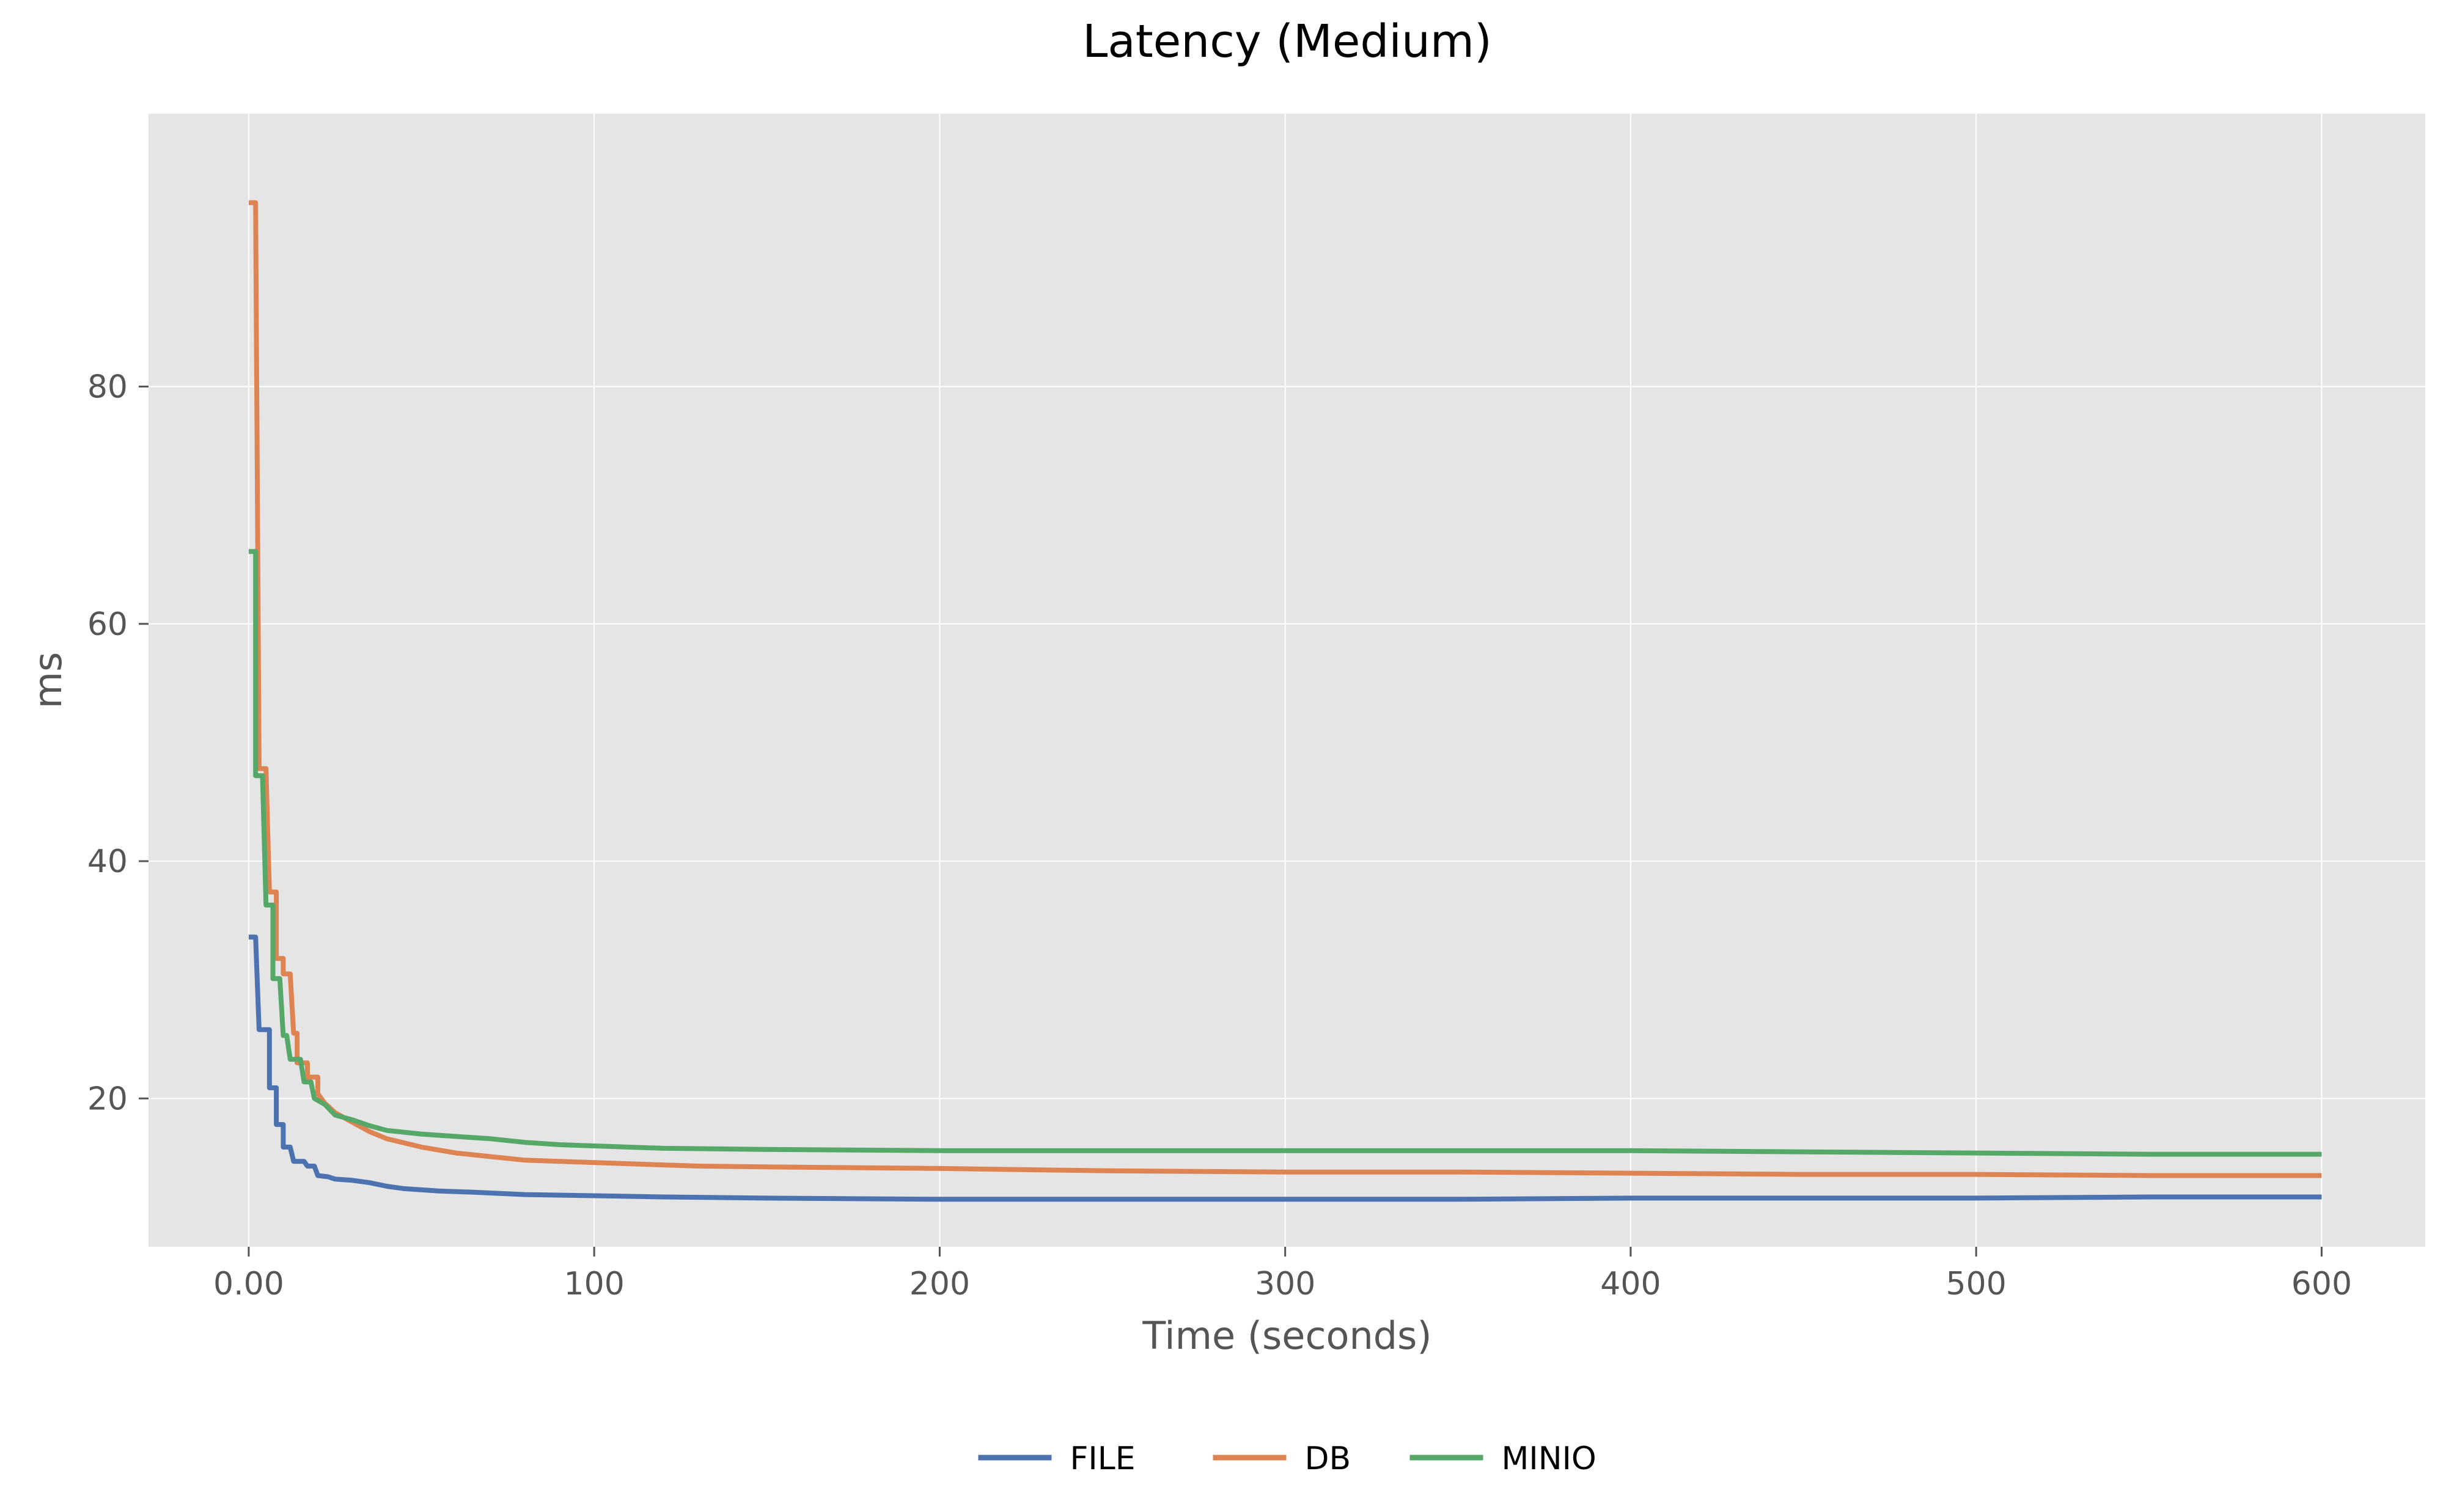 Image resolution: width=2443 pixels, height=1512 pixels. Describe the element at coordinates (107, 387) in the screenshot. I see `y-tick-label: 80` at that location.